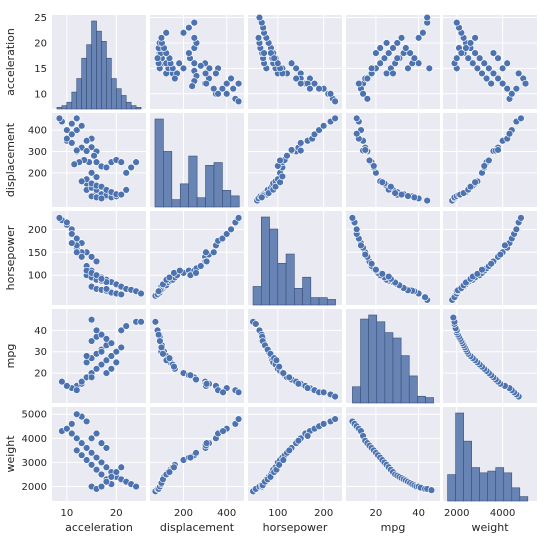 This screenshot has width=546, height=547. What do you see at coordinates (37, 230) in the screenshot?
I see `y-tick-label: 200` at bounding box center [37, 230].